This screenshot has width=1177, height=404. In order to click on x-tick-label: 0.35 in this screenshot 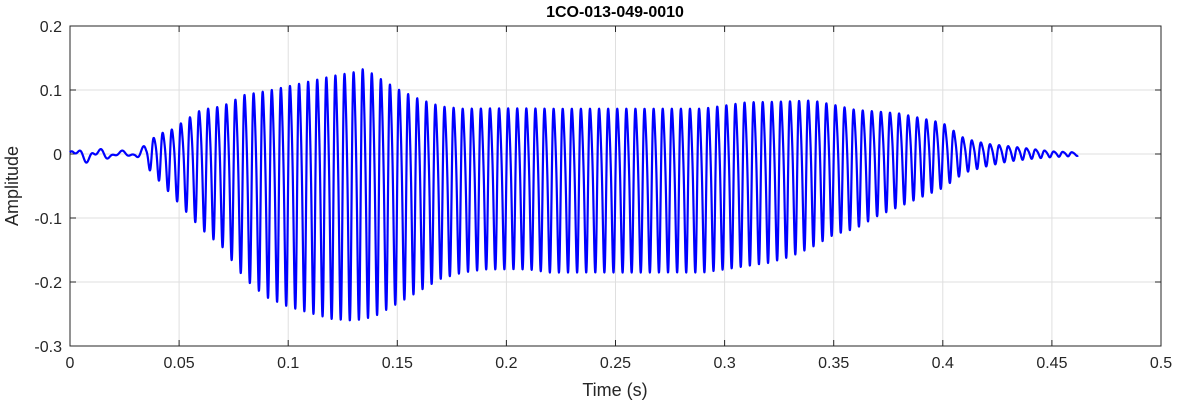, I will do `click(833, 363)`.